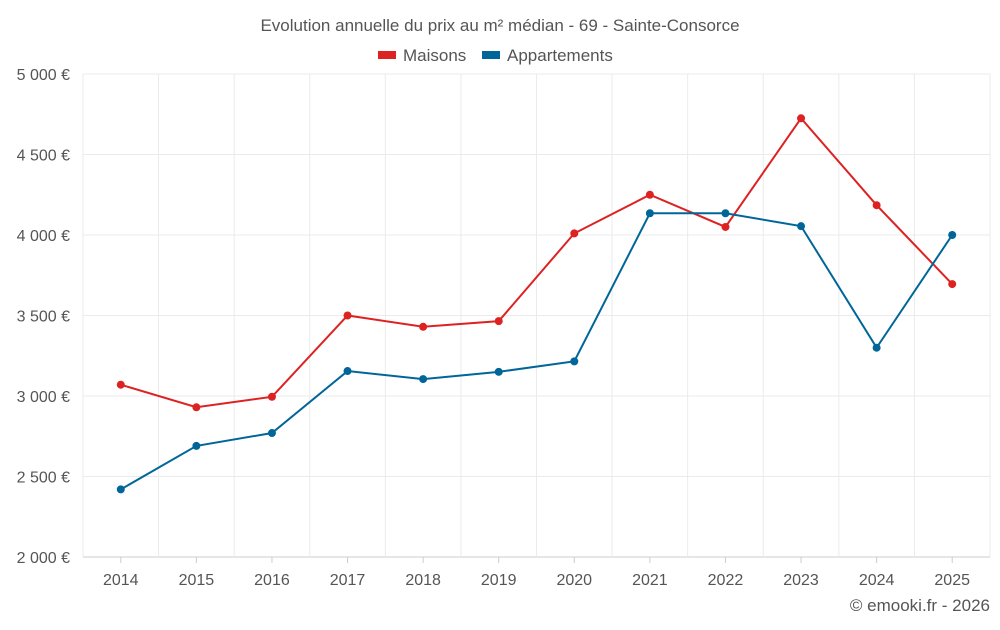  What do you see at coordinates (423, 580) in the screenshot?
I see `x-tick-label: 2018` at bounding box center [423, 580].